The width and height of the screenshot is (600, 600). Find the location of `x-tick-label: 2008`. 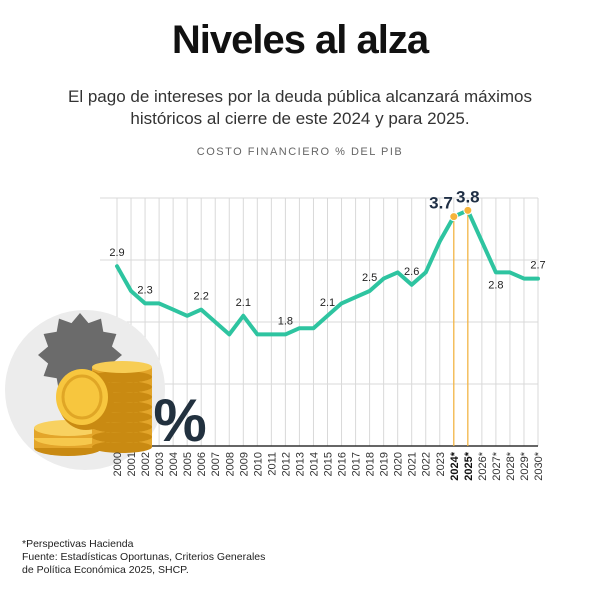

x-tick-label: 2008 is located at coordinates (230, 464).